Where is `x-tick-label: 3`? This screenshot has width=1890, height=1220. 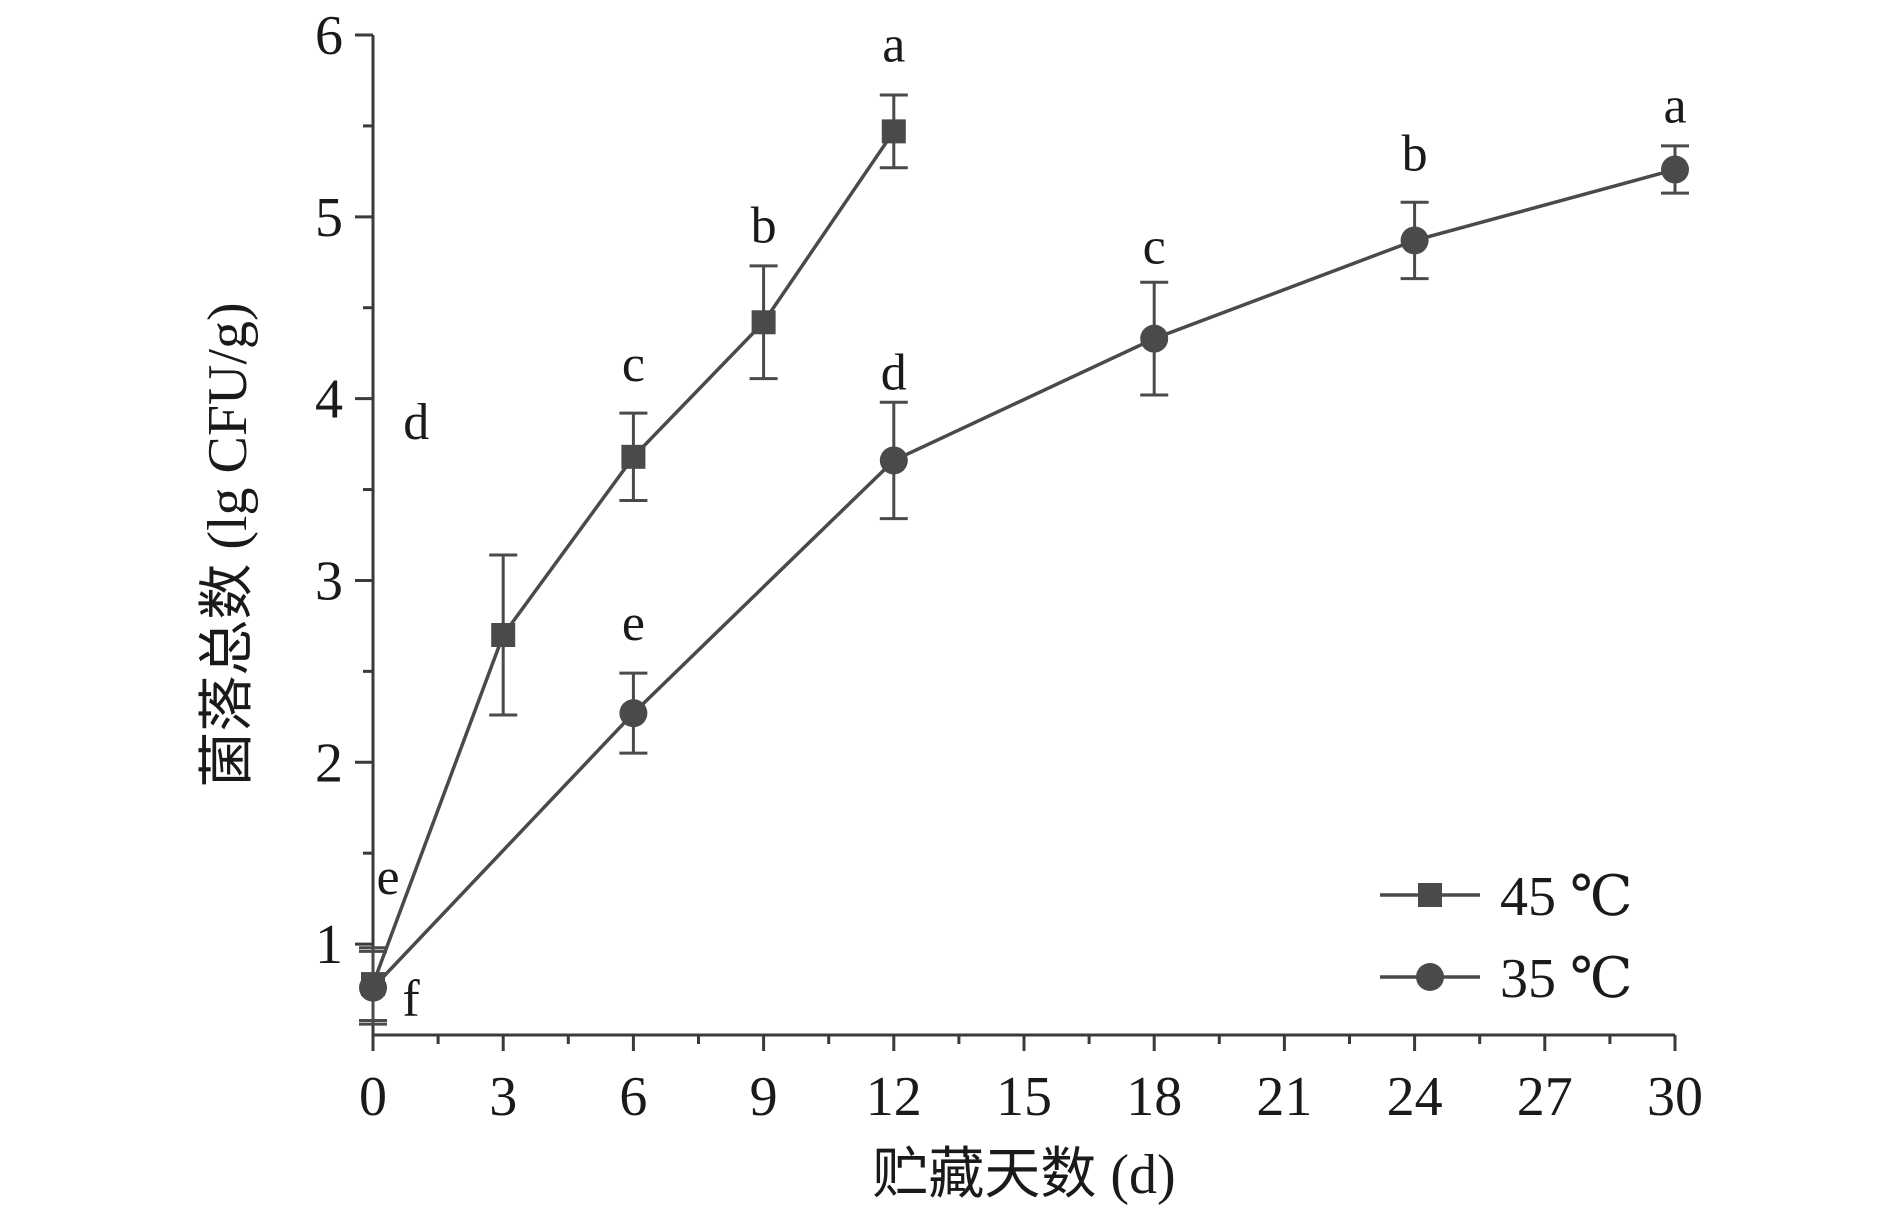 x-tick-label: 3 is located at coordinates (503, 1097).